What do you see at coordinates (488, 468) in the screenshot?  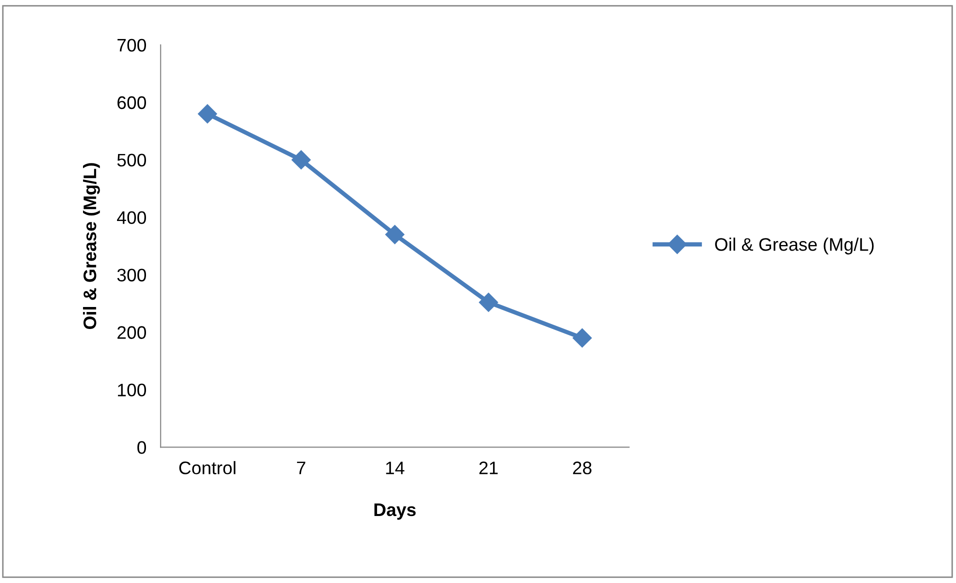 I see `x-tick-label: 21` at bounding box center [488, 468].